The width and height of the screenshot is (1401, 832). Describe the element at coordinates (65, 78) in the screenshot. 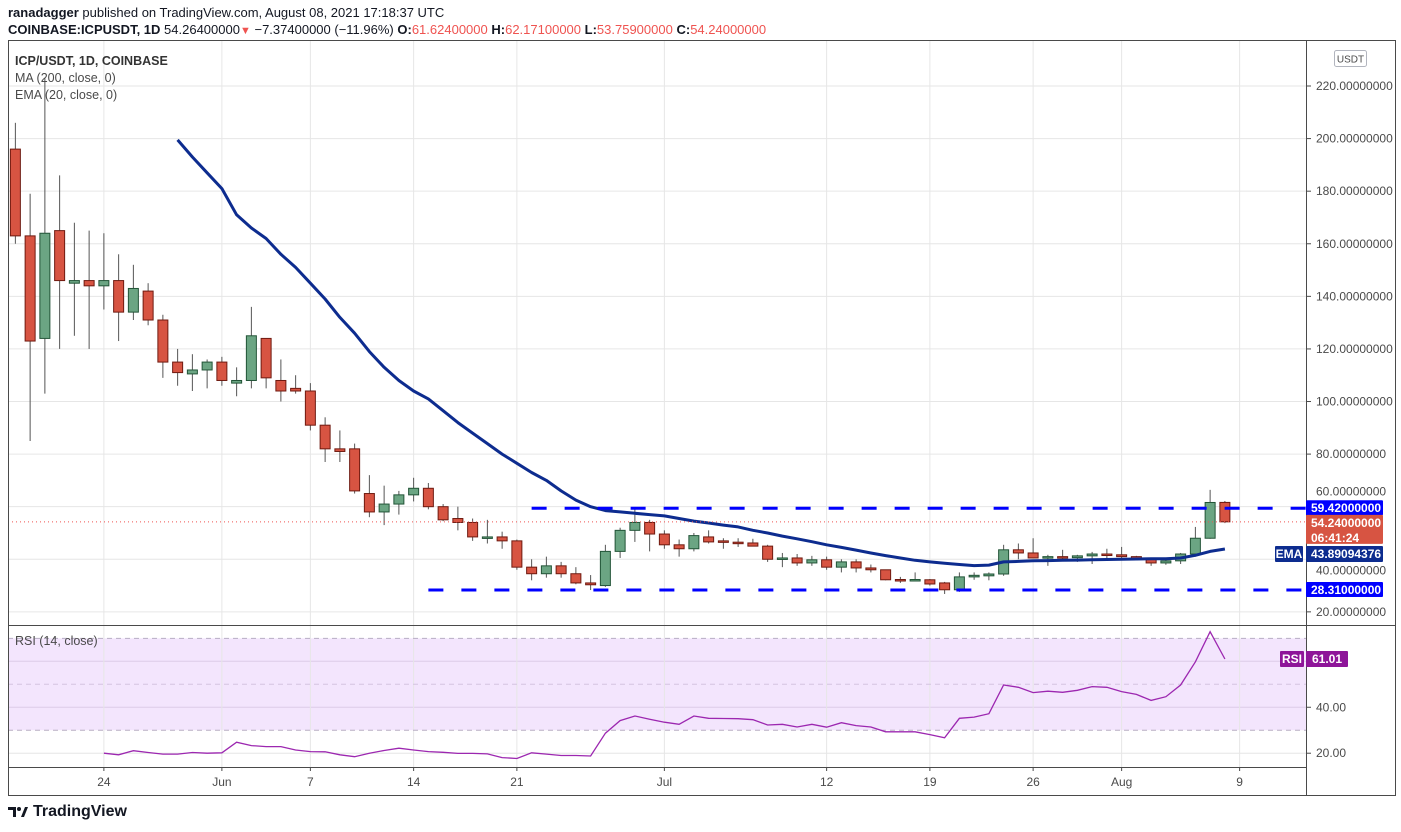

I see `legend-ma: MA (200, close, 0)` at that location.